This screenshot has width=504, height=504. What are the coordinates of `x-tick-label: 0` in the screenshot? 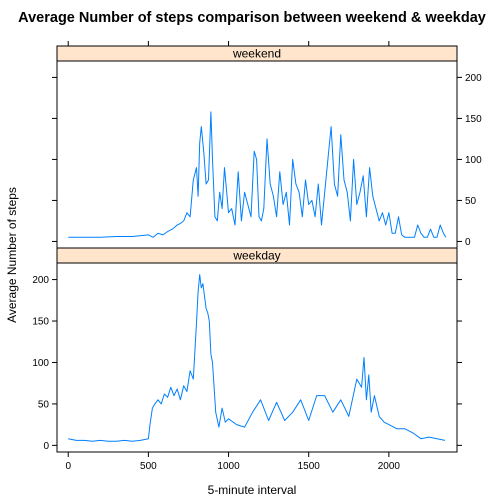 It's located at (68, 466).